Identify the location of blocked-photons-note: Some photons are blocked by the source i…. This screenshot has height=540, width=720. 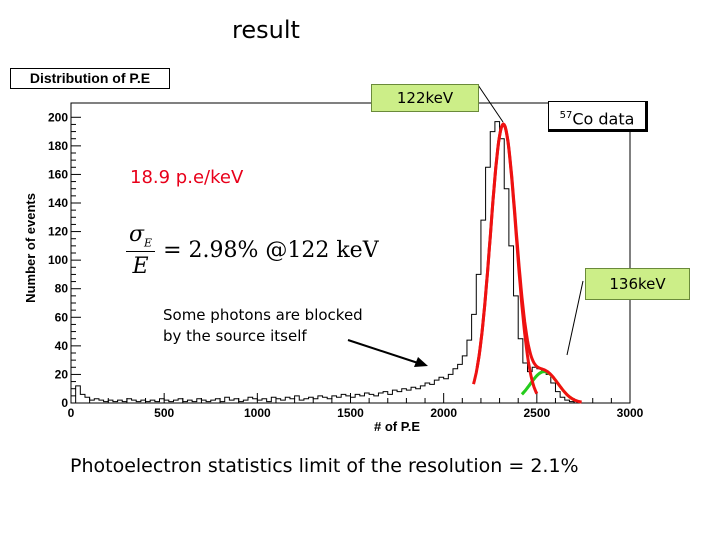
(263, 326).